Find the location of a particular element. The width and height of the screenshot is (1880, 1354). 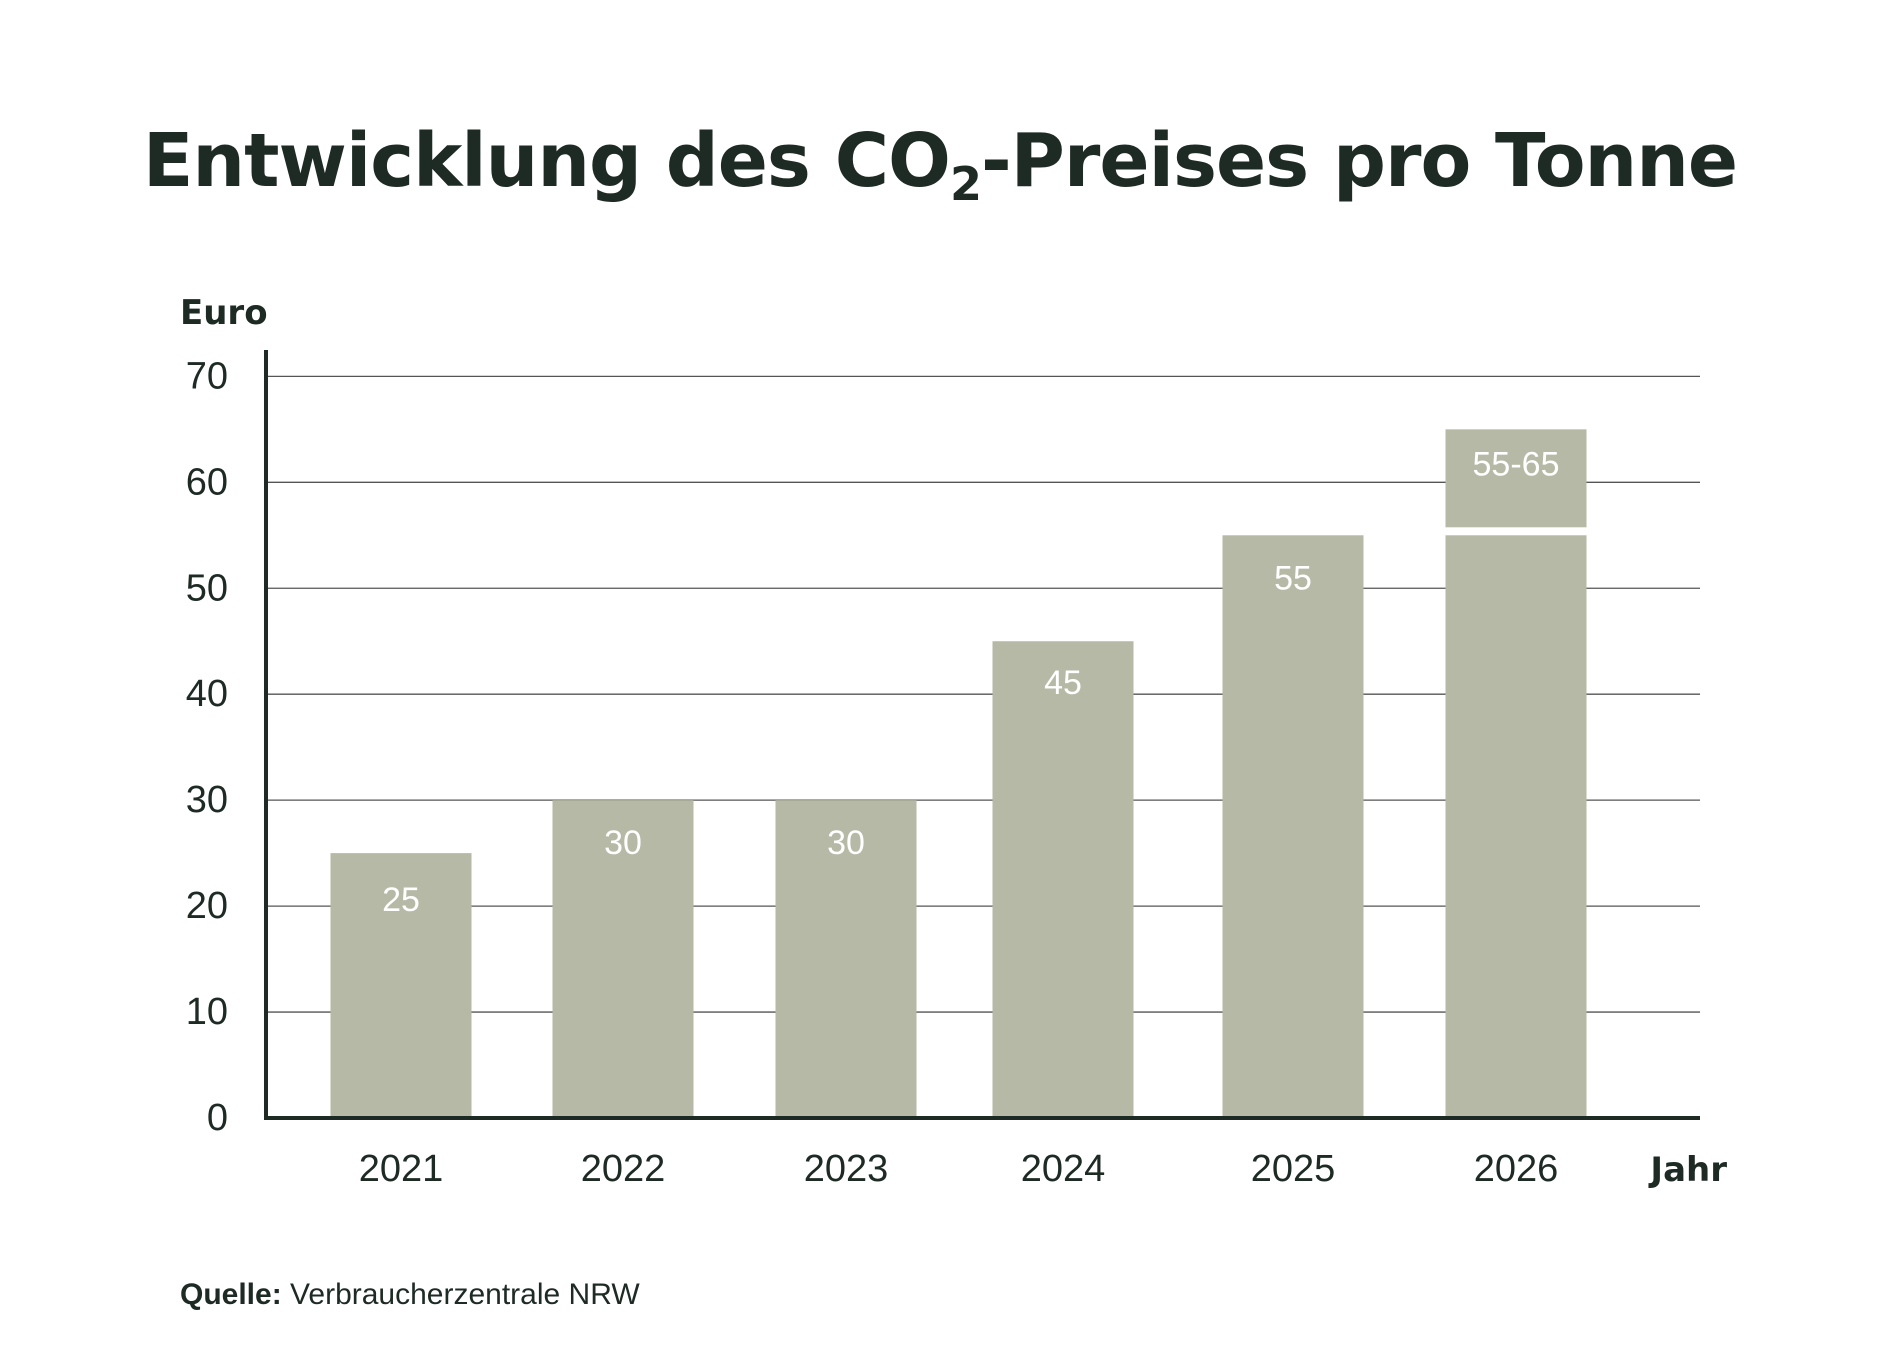

bar-2024 is located at coordinates (1063, 879).